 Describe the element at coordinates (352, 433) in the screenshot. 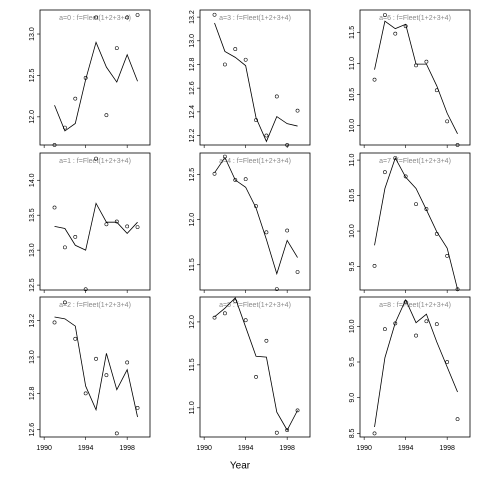

I see `y-tick-label: 8.5` at that location.